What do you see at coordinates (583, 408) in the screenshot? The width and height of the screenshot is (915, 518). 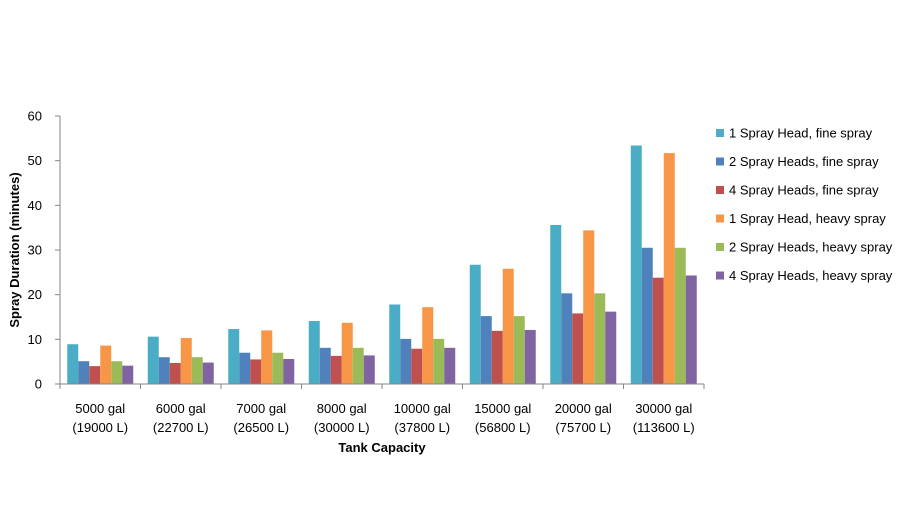 I see `x-tick-label: 20000 gal` at bounding box center [583, 408].